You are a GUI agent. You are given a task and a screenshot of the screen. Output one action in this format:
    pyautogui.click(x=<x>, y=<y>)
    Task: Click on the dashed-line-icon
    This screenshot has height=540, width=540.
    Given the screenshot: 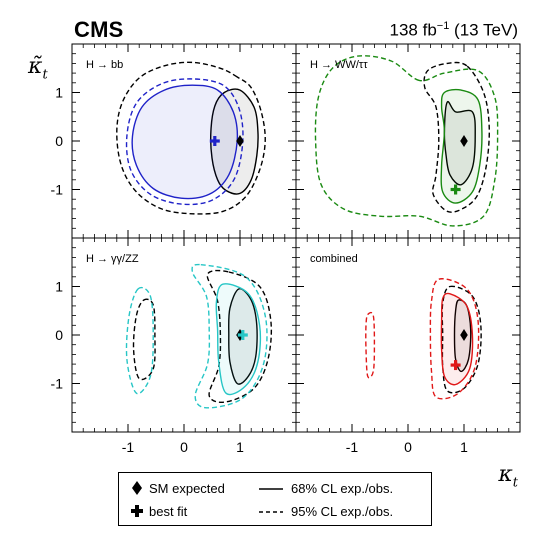 What is the action you would take?
    pyautogui.click(x=271, y=512)
    